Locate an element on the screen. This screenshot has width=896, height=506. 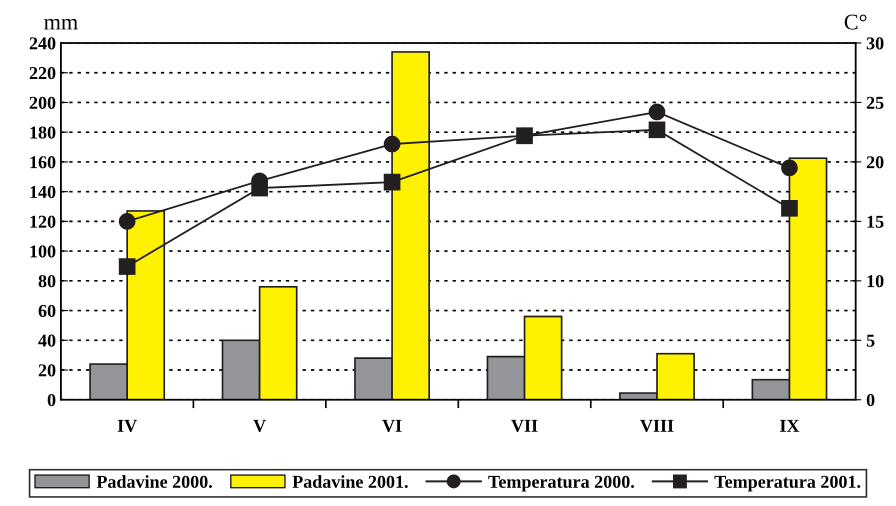
y2-tick-label: 5 is located at coordinates (870, 340).